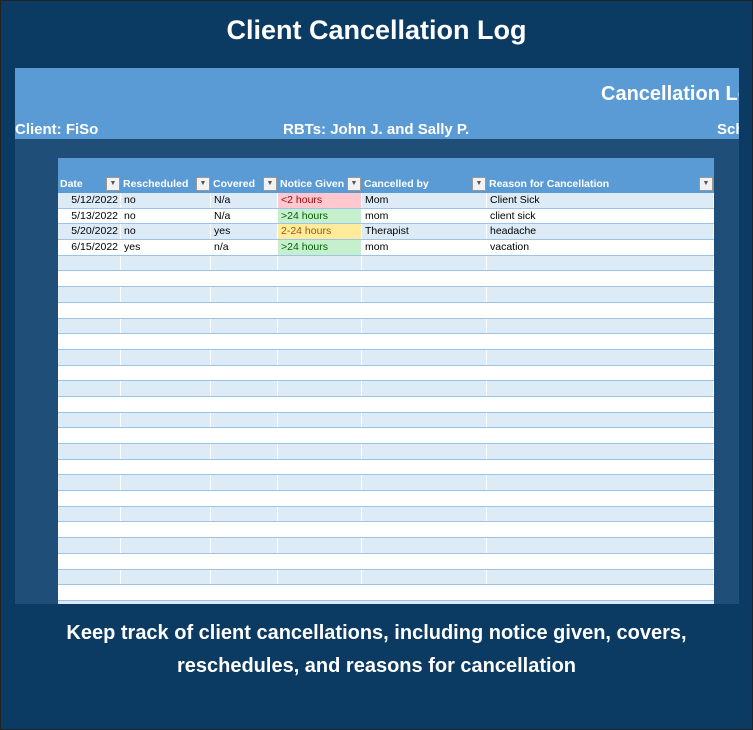  What do you see at coordinates (320, 200) in the screenshot?
I see `table-cell-notice: <2 hours` at bounding box center [320, 200].